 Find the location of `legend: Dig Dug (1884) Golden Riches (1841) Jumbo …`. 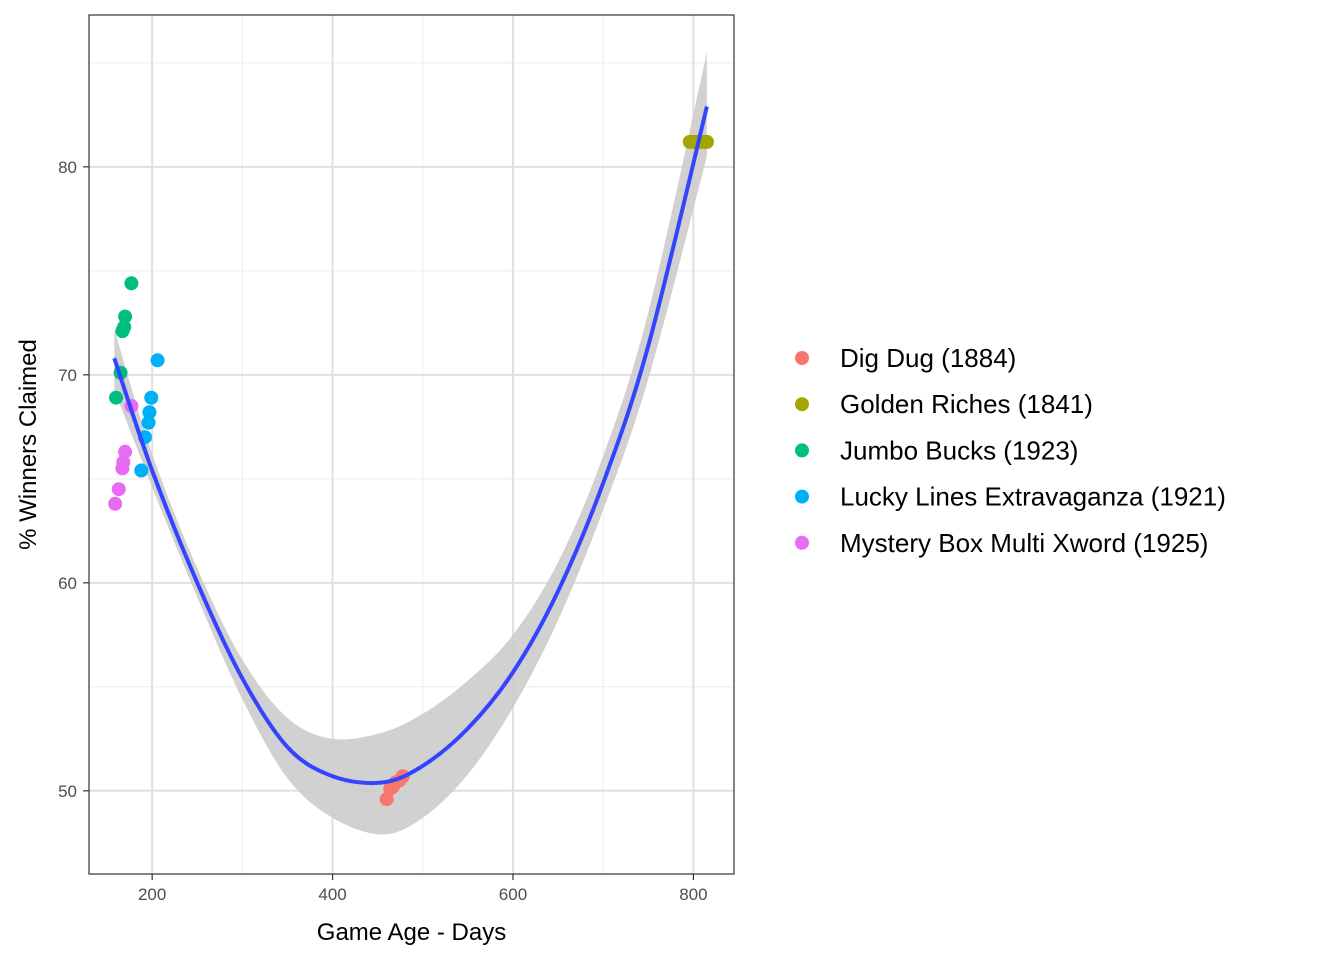

legend: Dig Dug (1884) Golden Riches (1841) Jumbo … is located at coordinates (1010, 450).